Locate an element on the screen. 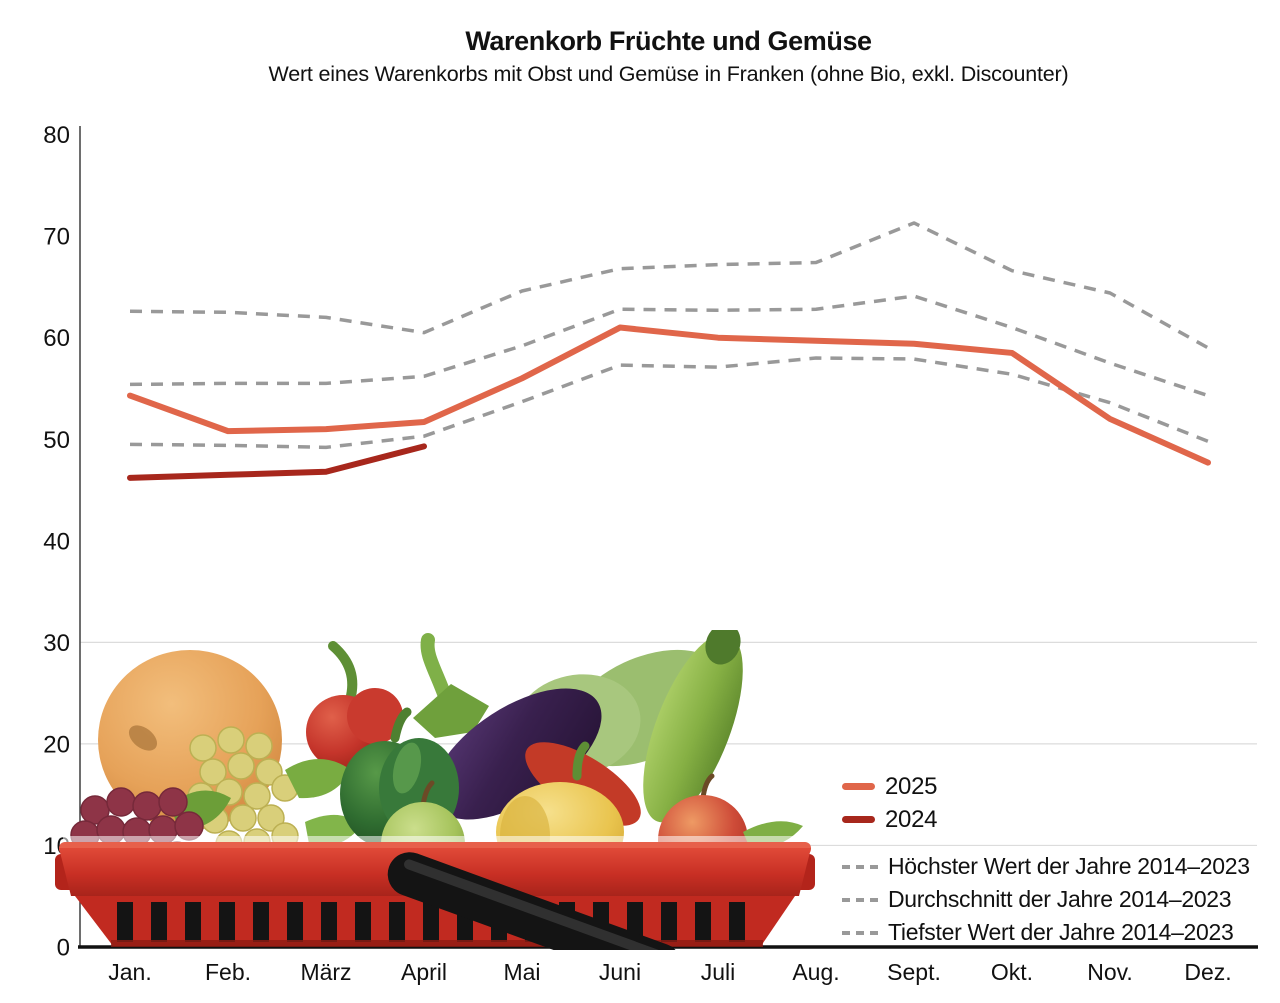  legend-item-average: Durchschnitt der Jahre 2014–2023 is located at coordinates (1057, 899).